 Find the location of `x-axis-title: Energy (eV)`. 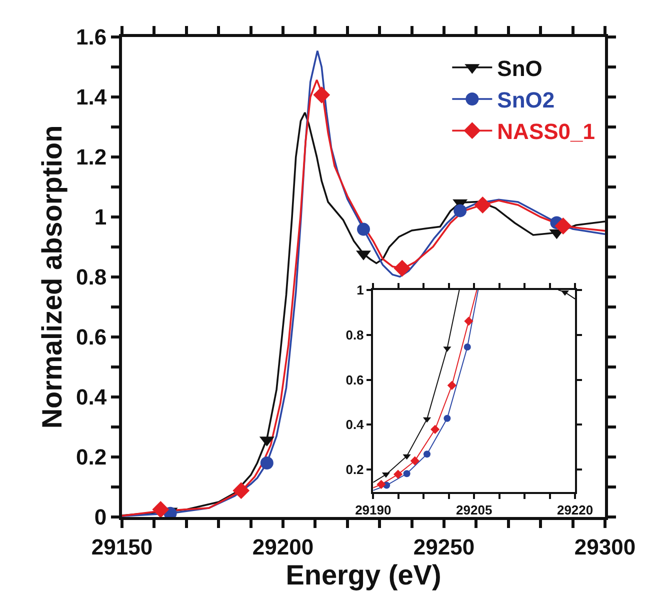

x-axis-title: Energy (eV) is located at coordinates (364, 574).